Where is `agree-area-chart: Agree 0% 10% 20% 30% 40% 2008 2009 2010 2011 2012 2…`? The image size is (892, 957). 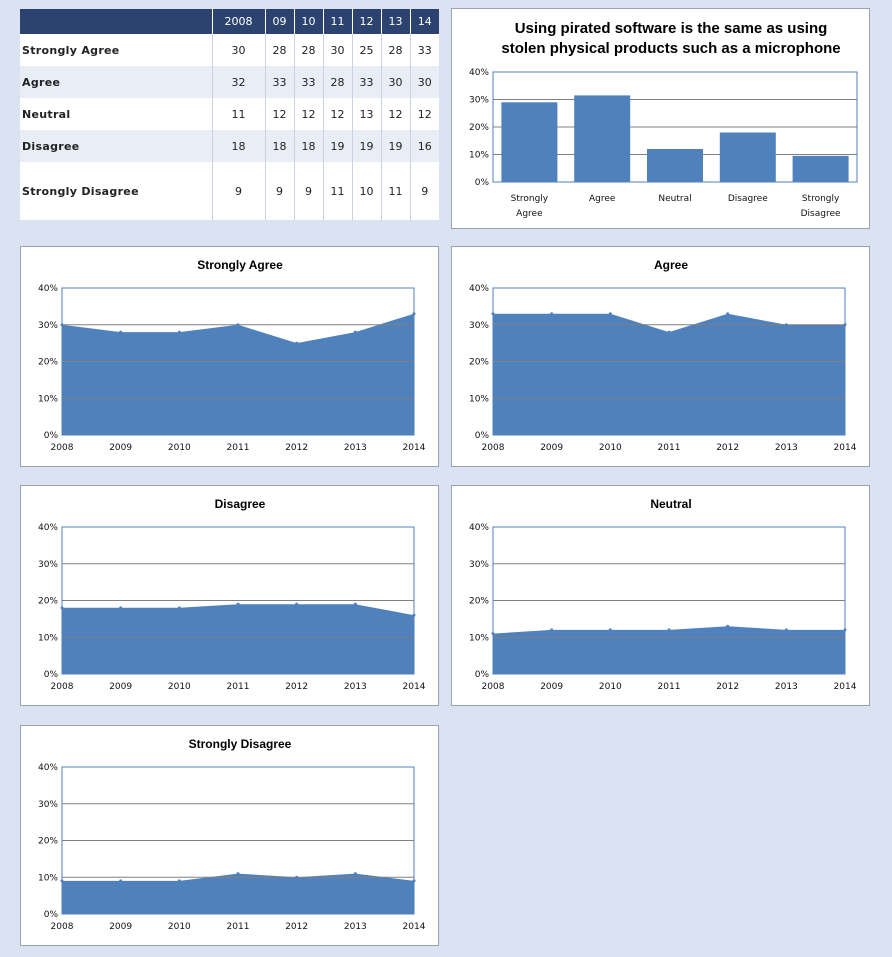
agree-area-chart: Agree 0% 10% 20% 30% 40% 2008 2009 2010 2011 2012 2… is located at coordinates (663, 355).